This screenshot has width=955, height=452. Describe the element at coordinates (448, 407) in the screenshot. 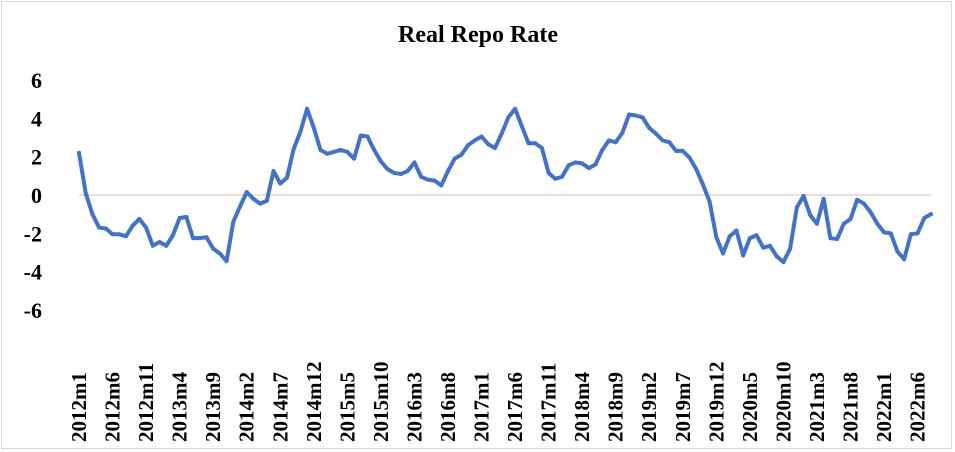

I see `x-tick-label: 2016m8` at that location.